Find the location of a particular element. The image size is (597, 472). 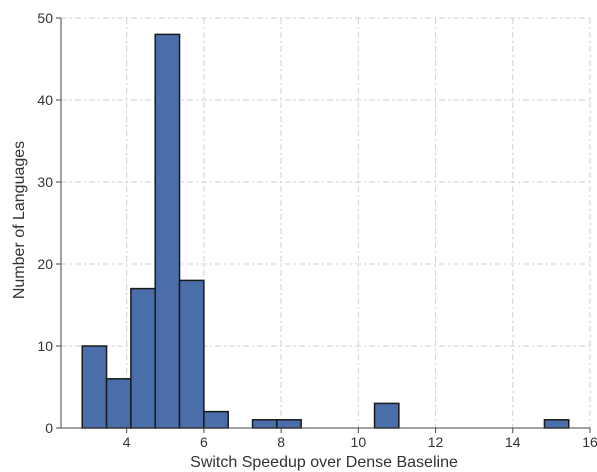

y-tick-label: 50 is located at coordinates (45, 18).